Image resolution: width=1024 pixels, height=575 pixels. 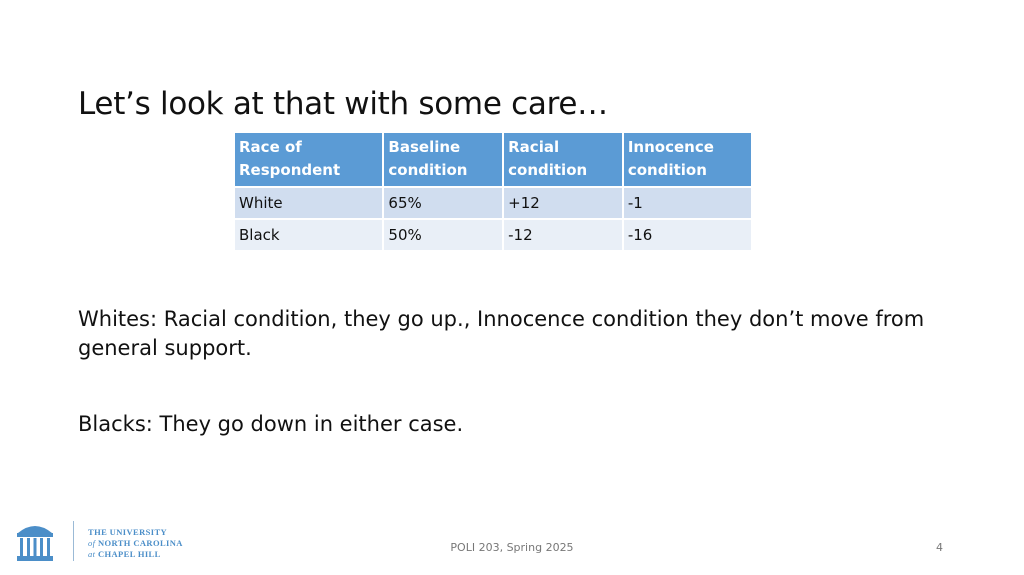 What do you see at coordinates (563, 235) in the screenshot?
I see `table-cell: -12` at bounding box center [563, 235].